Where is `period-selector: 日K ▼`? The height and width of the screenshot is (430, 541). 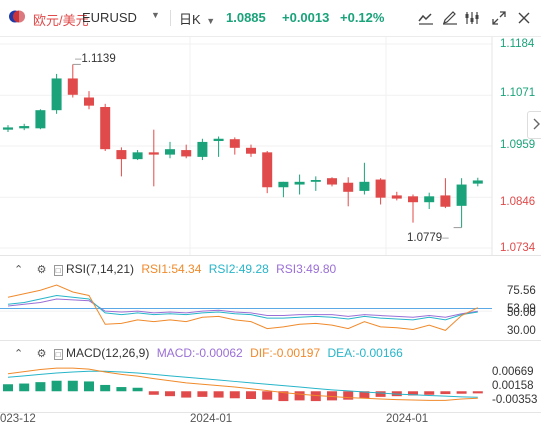
period-selector: 日K ▼ is located at coordinates (197, 18).